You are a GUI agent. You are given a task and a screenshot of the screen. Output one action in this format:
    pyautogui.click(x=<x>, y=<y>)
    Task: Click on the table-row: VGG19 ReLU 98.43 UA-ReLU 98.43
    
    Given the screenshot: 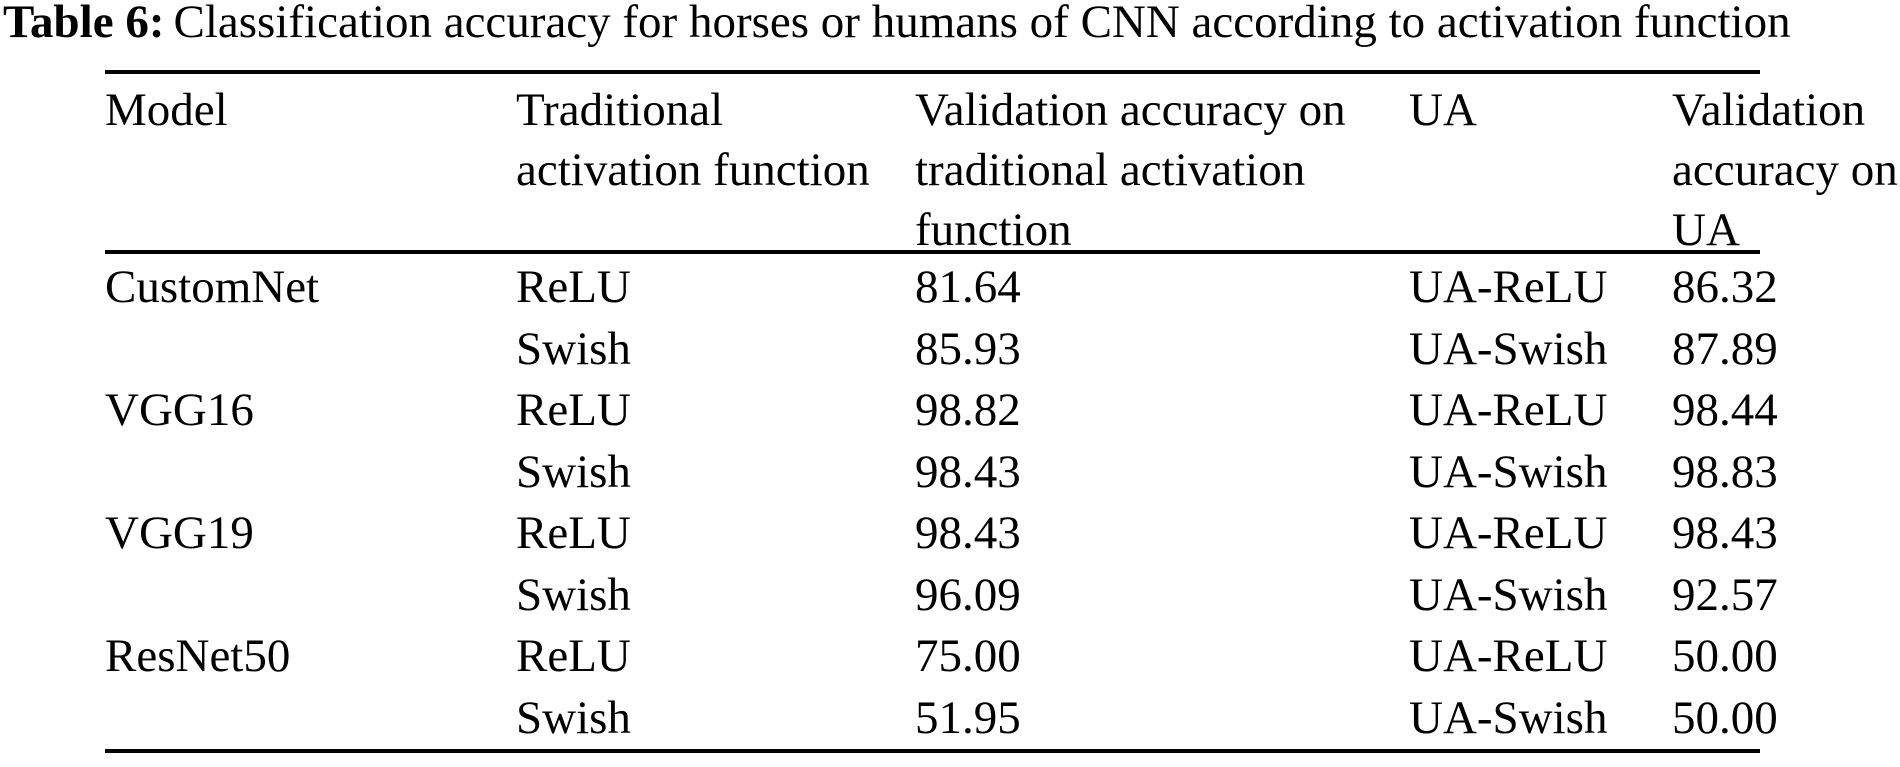 What is the action you would take?
    pyautogui.click(x=1002, y=534)
    